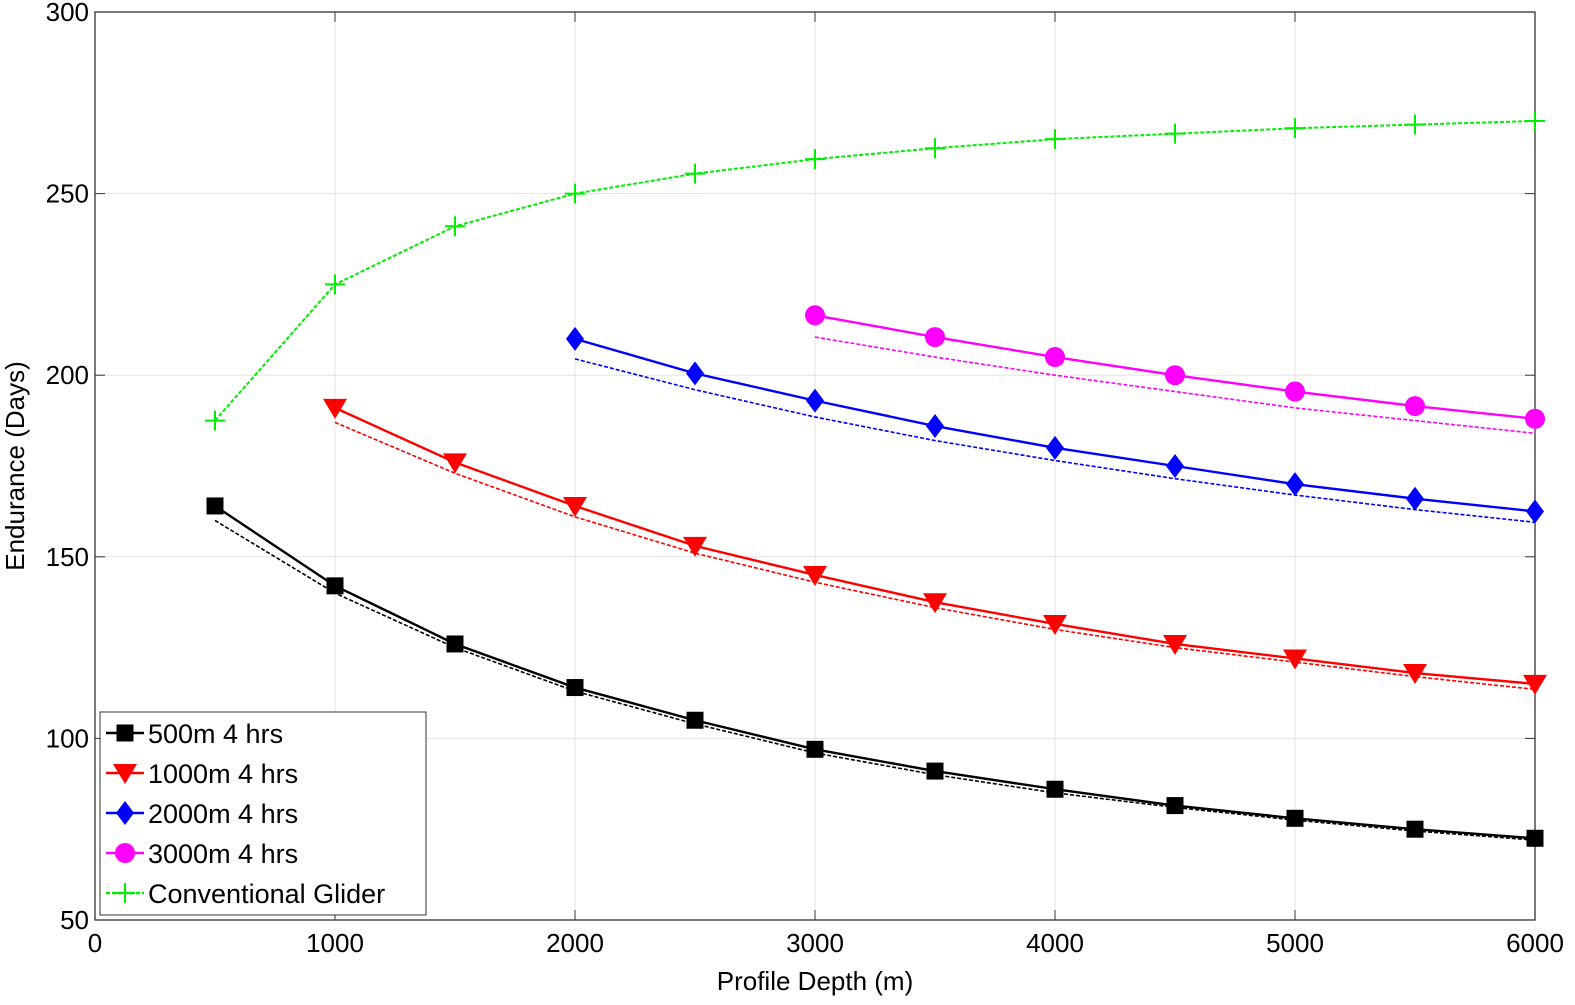  What do you see at coordinates (815, 943) in the screenshot?
I see `x-tick-label: 3000` at bounding box center [815, 943].